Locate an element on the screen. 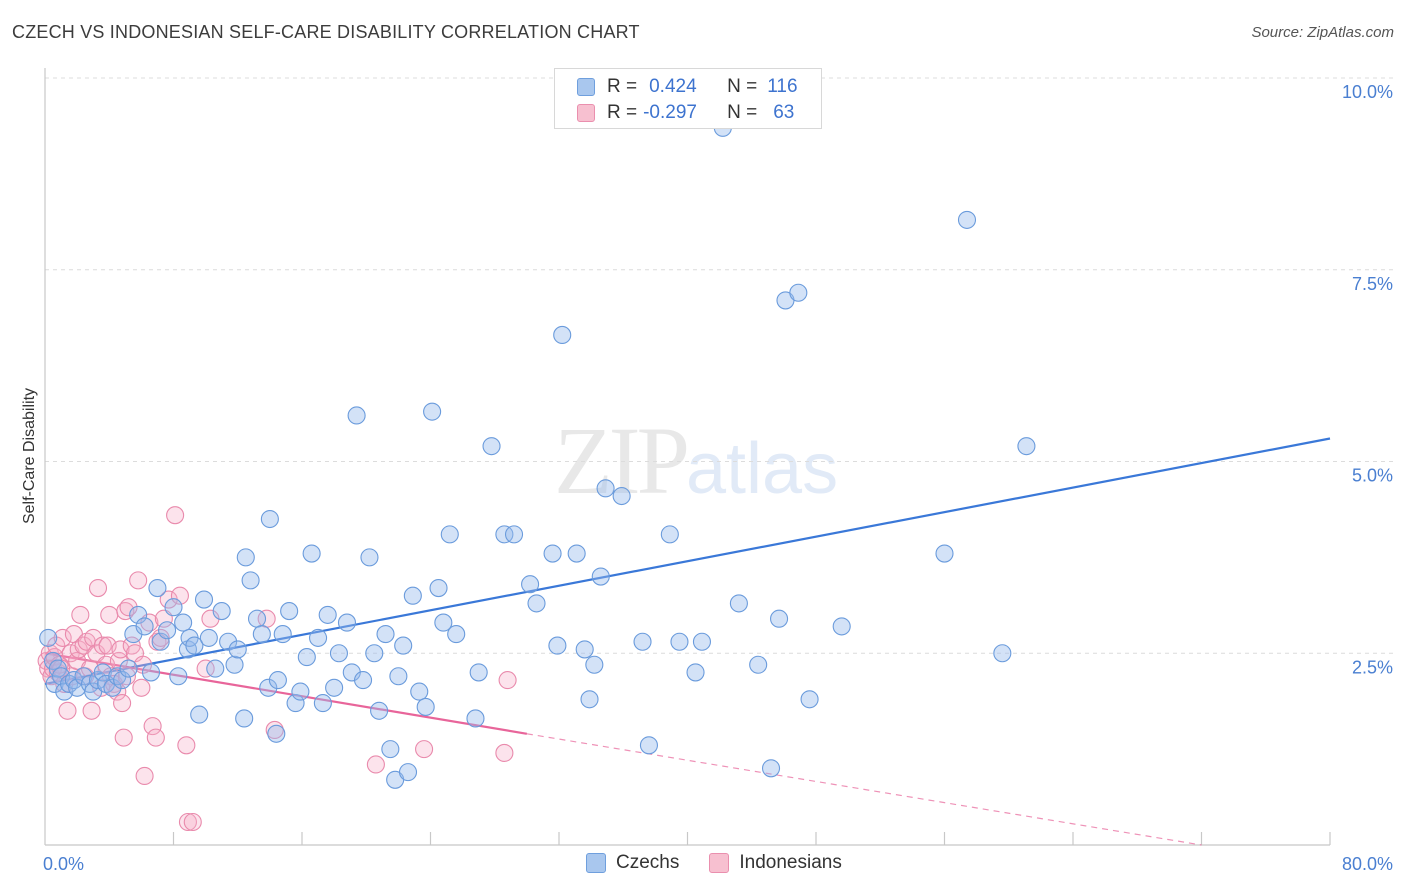 This screenshot has height=892, width=1406. x-tick-label-max: 80.0% is located at coordinates (1367, 864).